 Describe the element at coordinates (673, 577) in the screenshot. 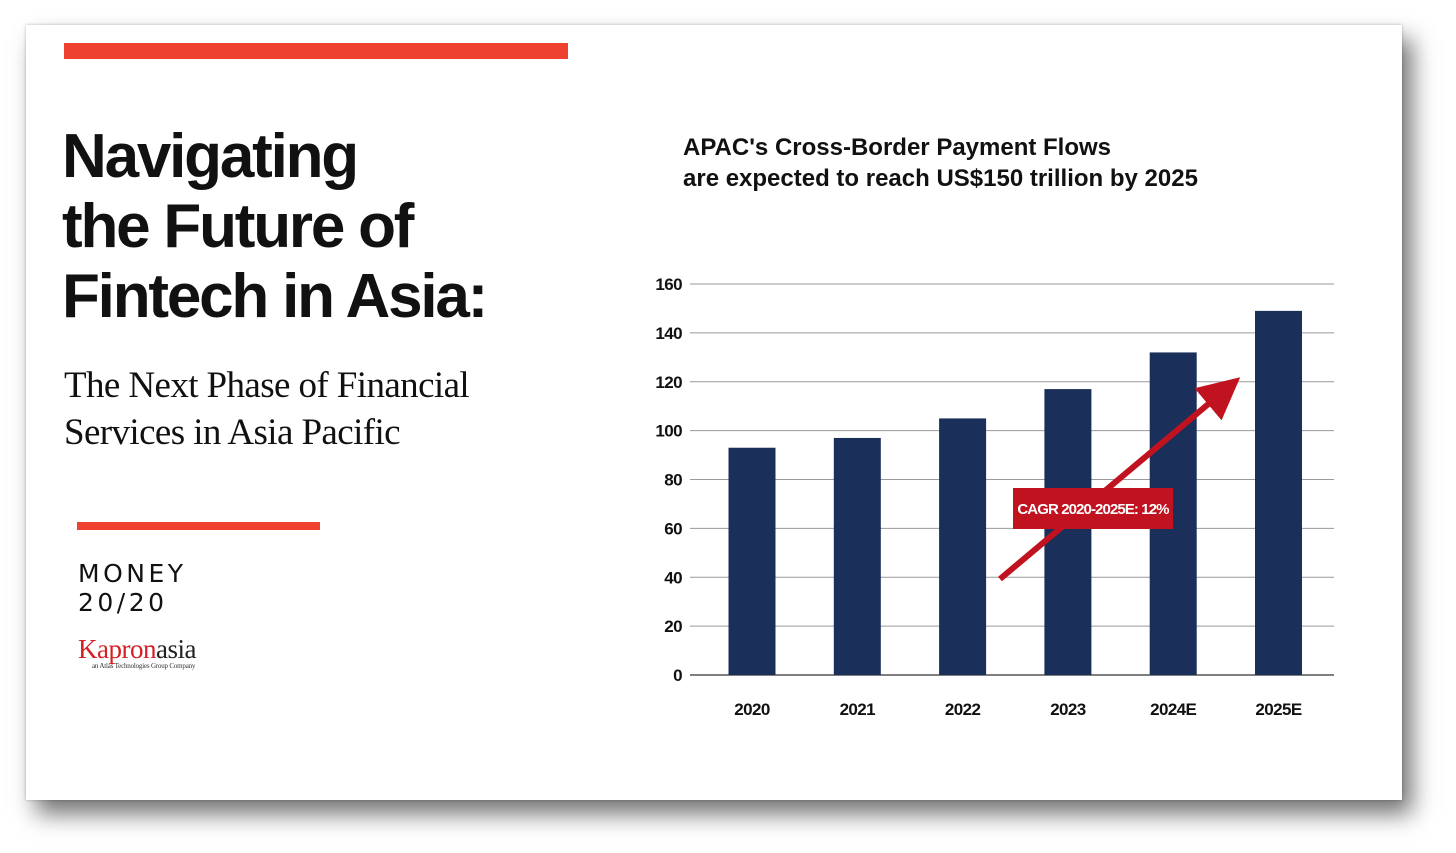

I see `y-tick-label: 40` at that location.